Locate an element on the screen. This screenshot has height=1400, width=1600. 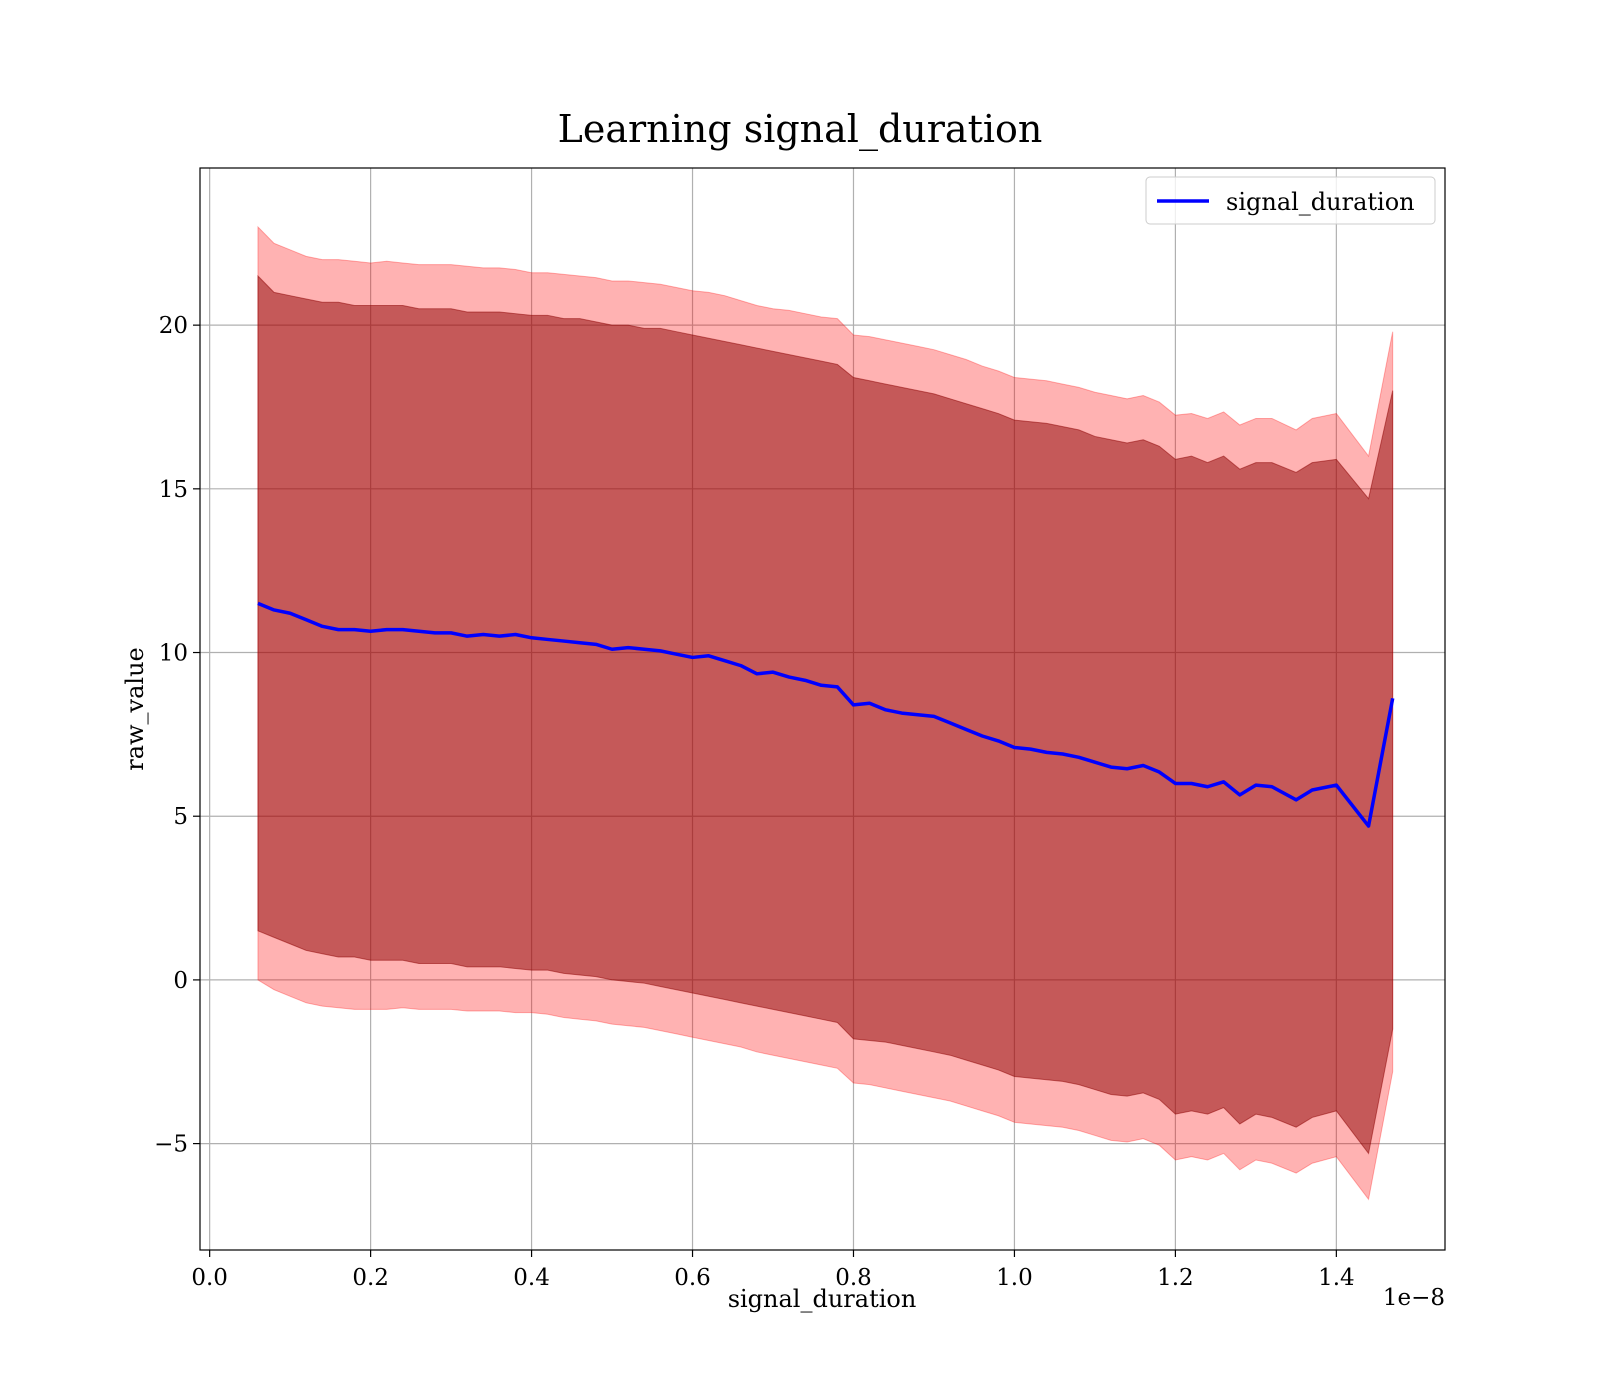
series-line is located at coordinates (826, 714).